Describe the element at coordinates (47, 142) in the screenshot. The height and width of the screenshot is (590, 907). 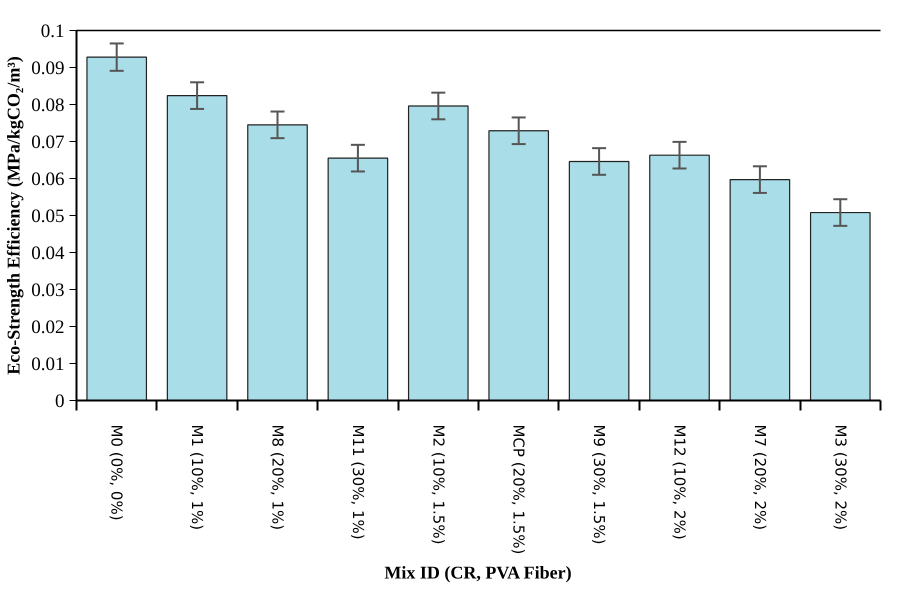
I see `y-tick-label: 0.07` at that location.